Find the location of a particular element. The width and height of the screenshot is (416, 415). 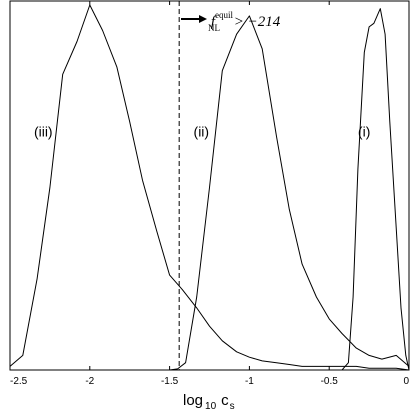

series-labels: (iii) (ii) (i) is located at coordinates (202, 131).